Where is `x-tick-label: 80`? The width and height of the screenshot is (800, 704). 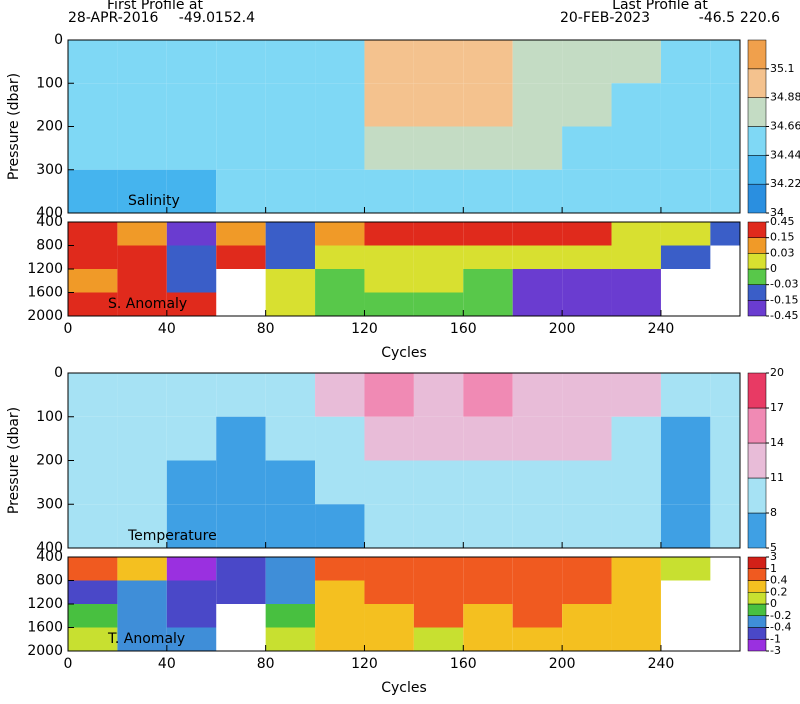
x-tick-label: 80 is located at coordinates (266, 329).